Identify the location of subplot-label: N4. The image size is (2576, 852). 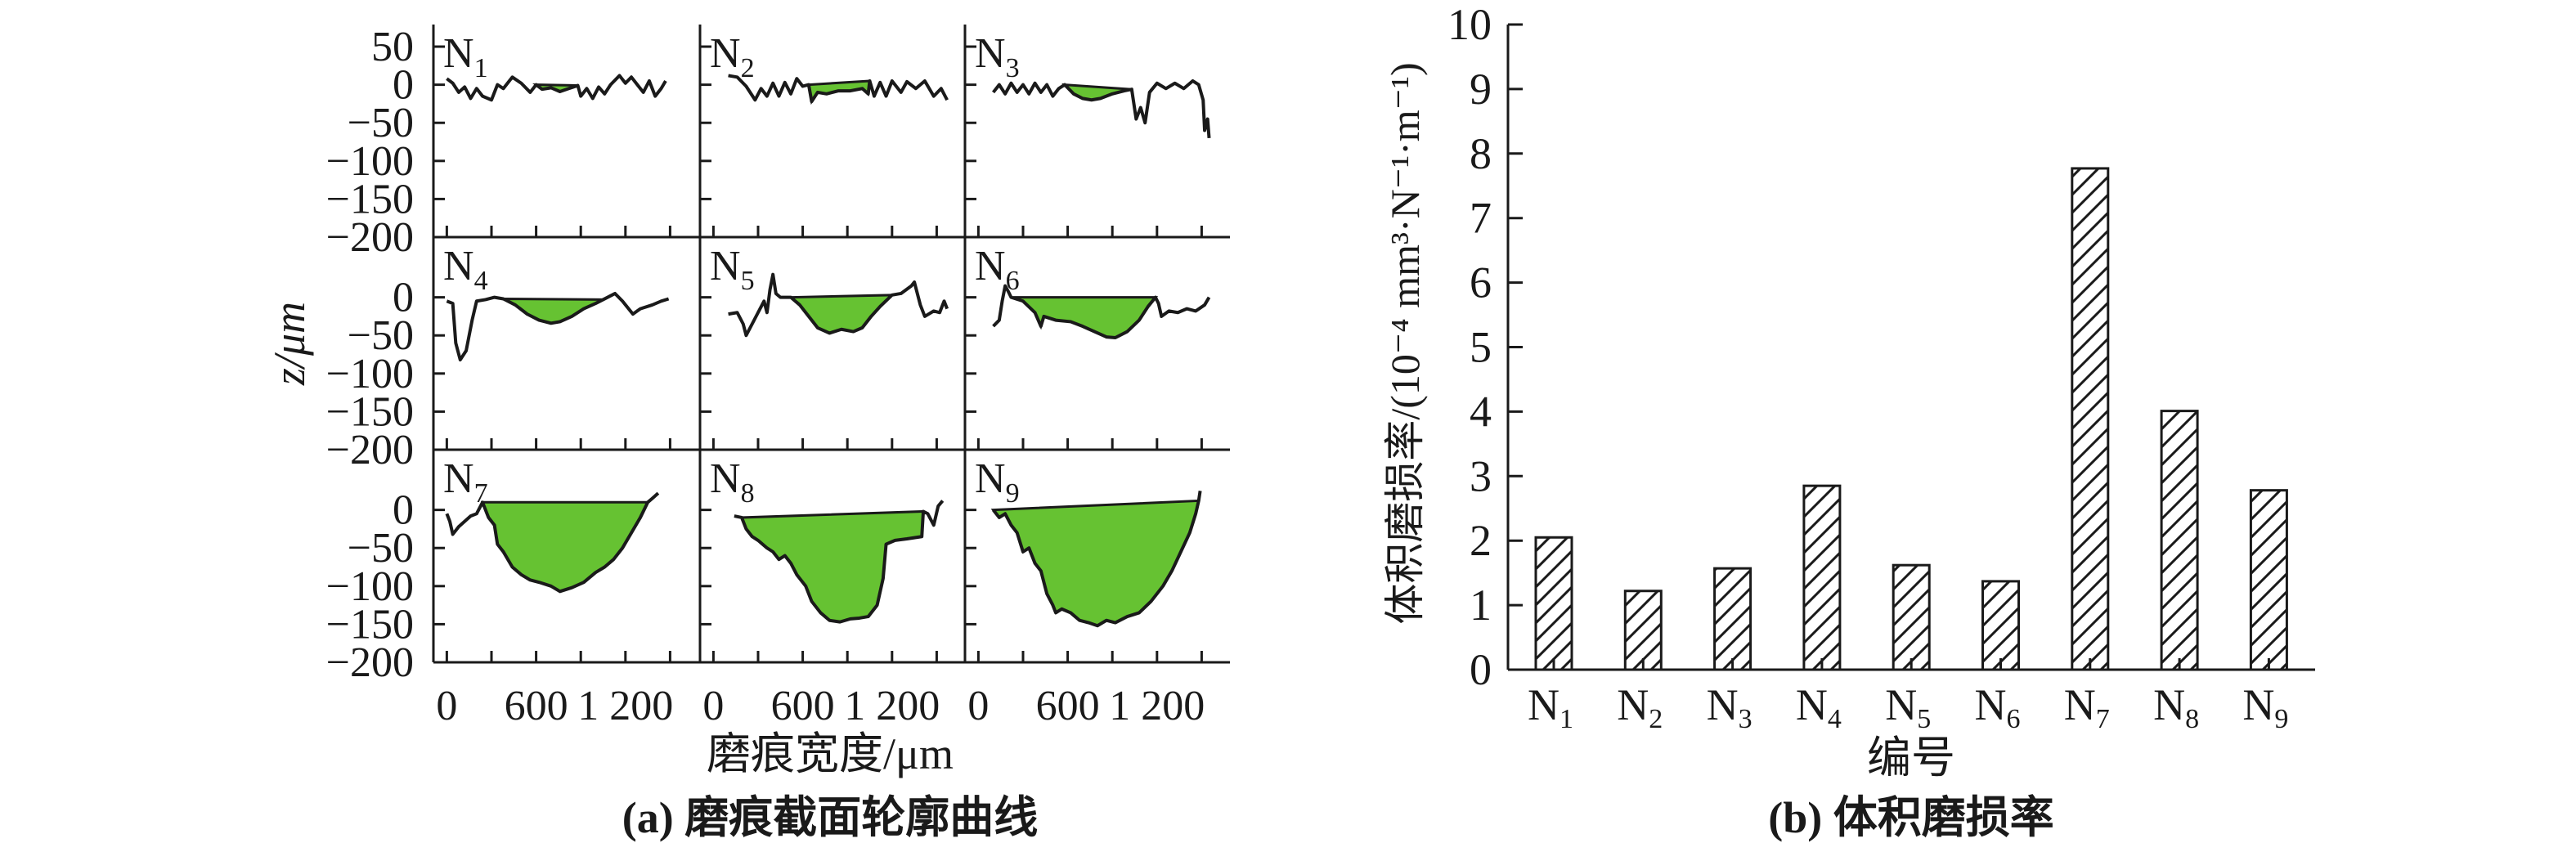
(466, 269).